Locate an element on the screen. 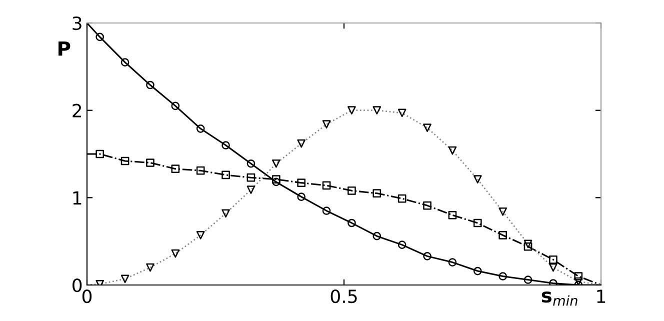 The height and width of the screenshot is (321, 664). y-tick-label: 0 is located at coordinates (77, 285).